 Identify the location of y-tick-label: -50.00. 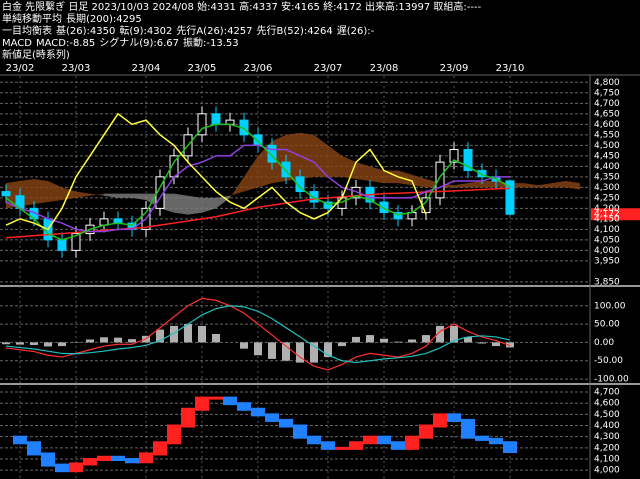
(608, 361).